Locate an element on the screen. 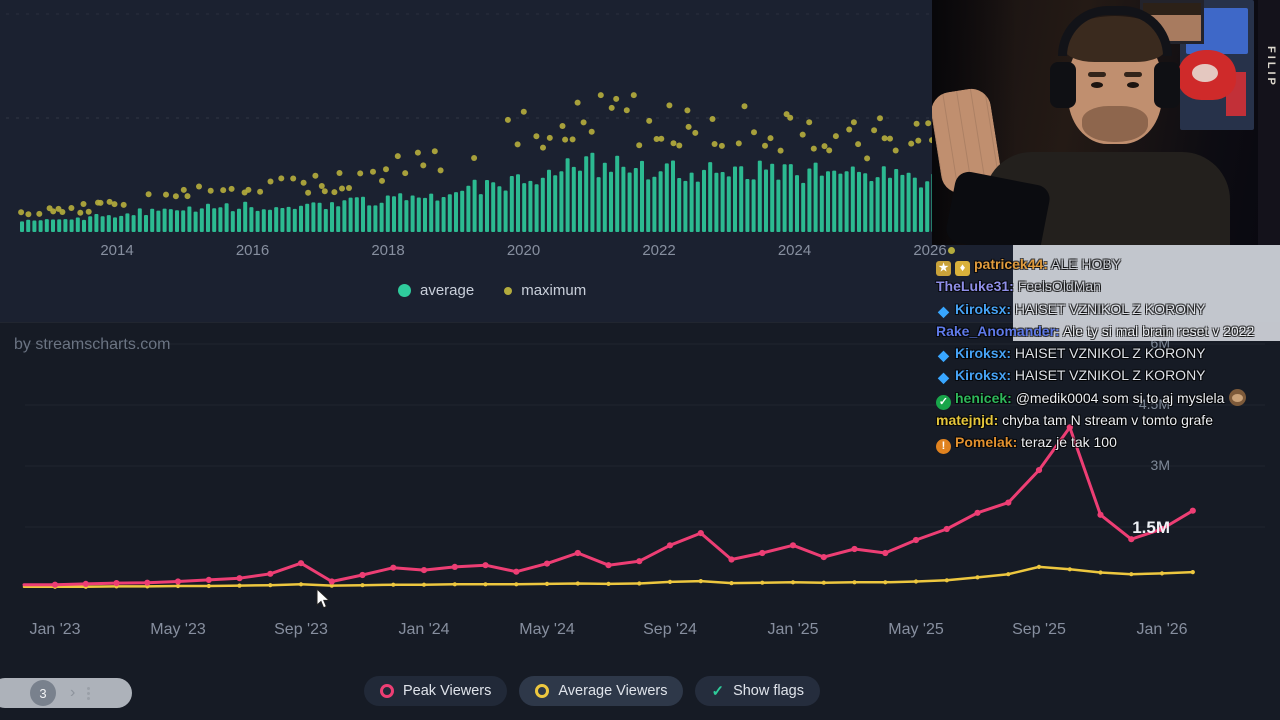  chat-message-text: @medik0004 som si to aj myslela is located at coordinates (1118, 397).